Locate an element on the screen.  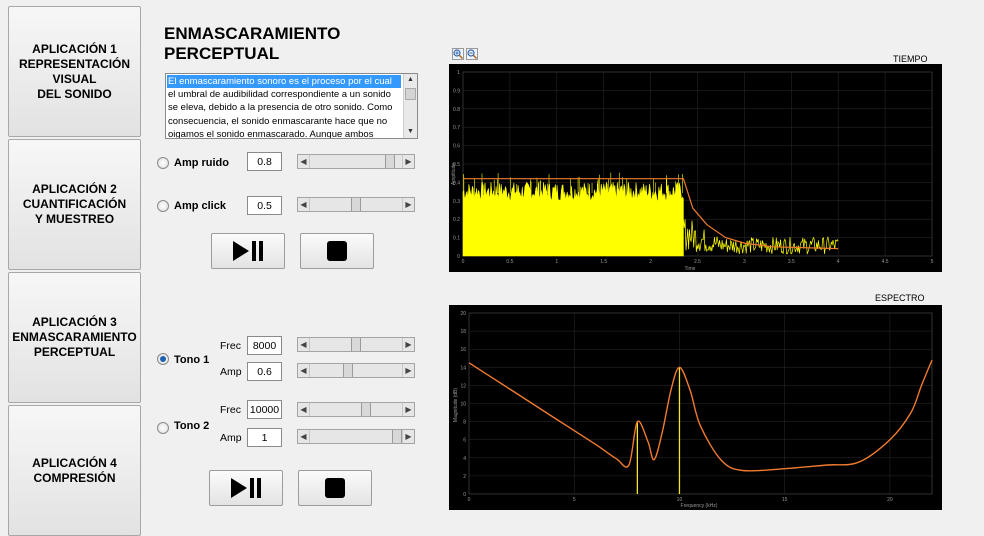
play-pause-tone-button is located at coordinates (246, 488).